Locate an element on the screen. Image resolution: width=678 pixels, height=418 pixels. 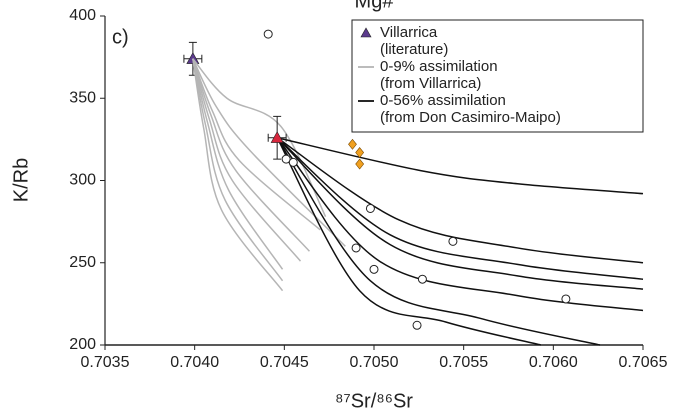
legend-label: Villarrica (literature) is located at coordinates (414, 41).